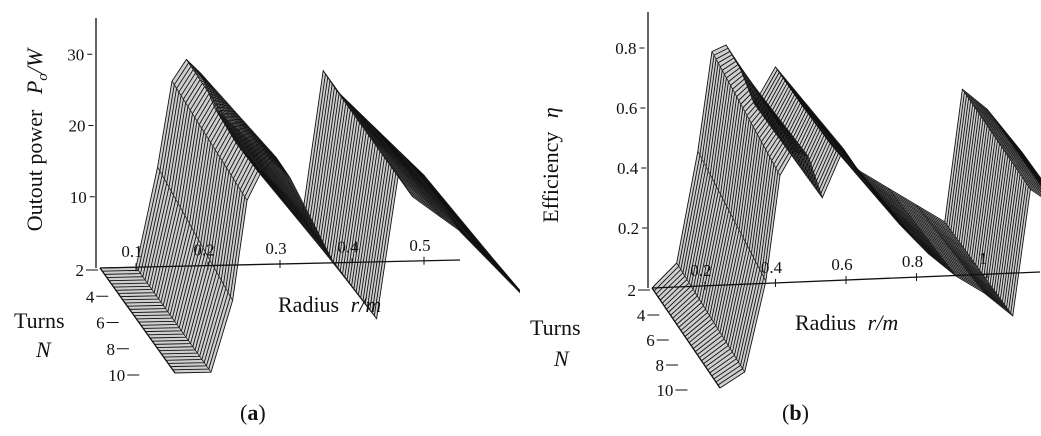  What do you see at coordinates (912, 261) in the screenshot?
I see `x-tick-label-b: 0.8` at bounding box center [912, 261].